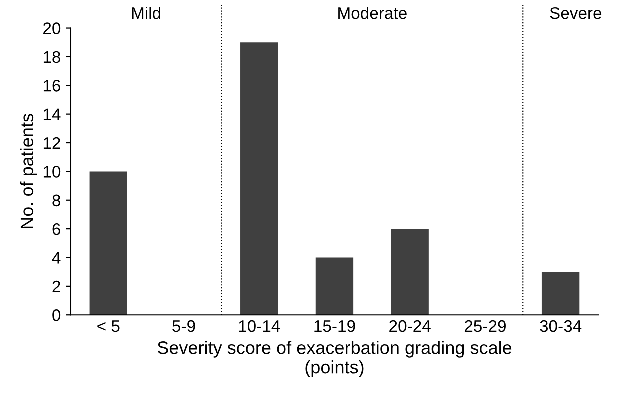 Image resolution: width=617 pixels, height=404 pixels. I want to click on y-tick-label: 10, so click(52, 172).